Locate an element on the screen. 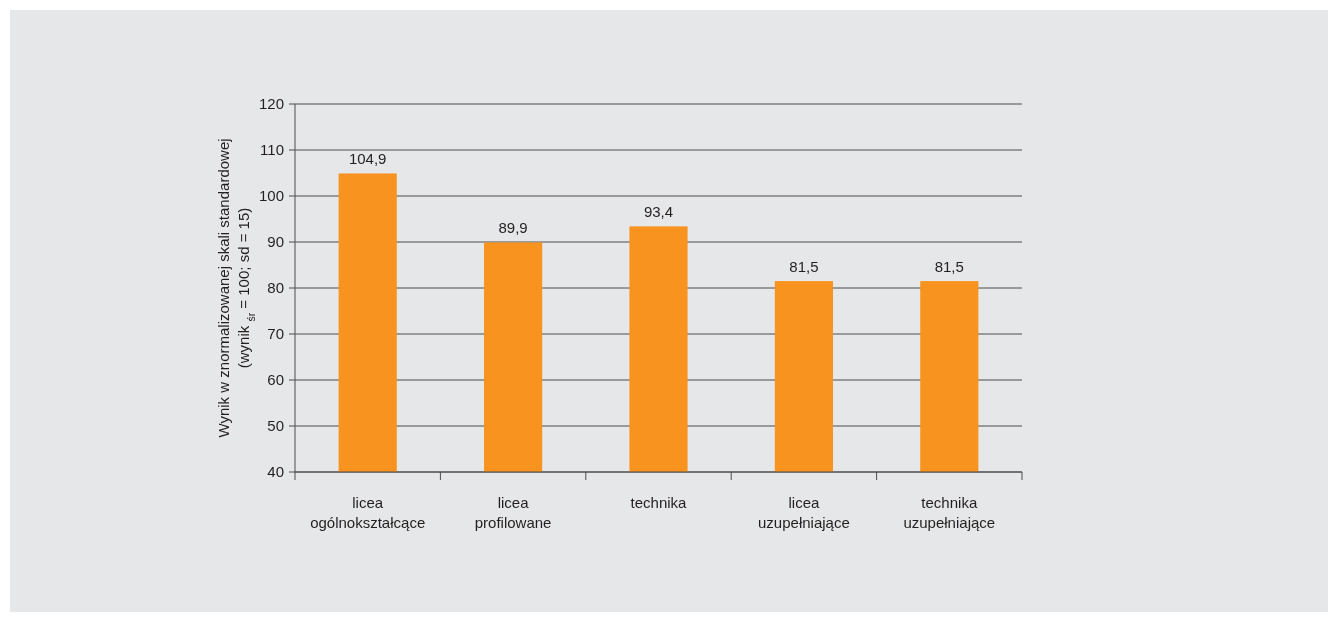 The width and height of the screenshot is (1338, 621). x-tick-label: technika is located at coordinates (659, 502).